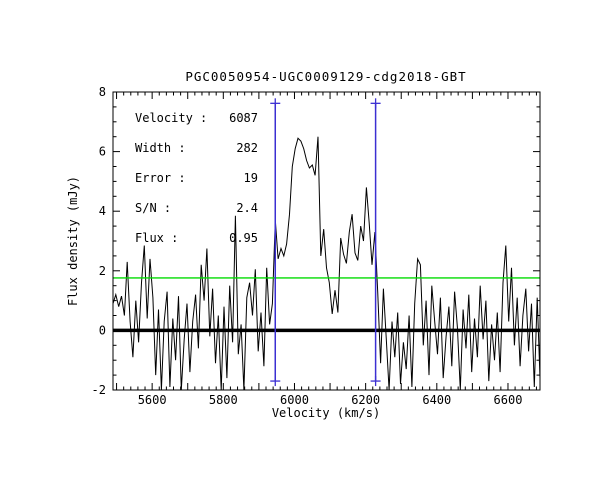 The image size is (612, 500). Describe the element at coordinates (99, 390) in the screenshot. I see `y-tick-label: -2` at that location.